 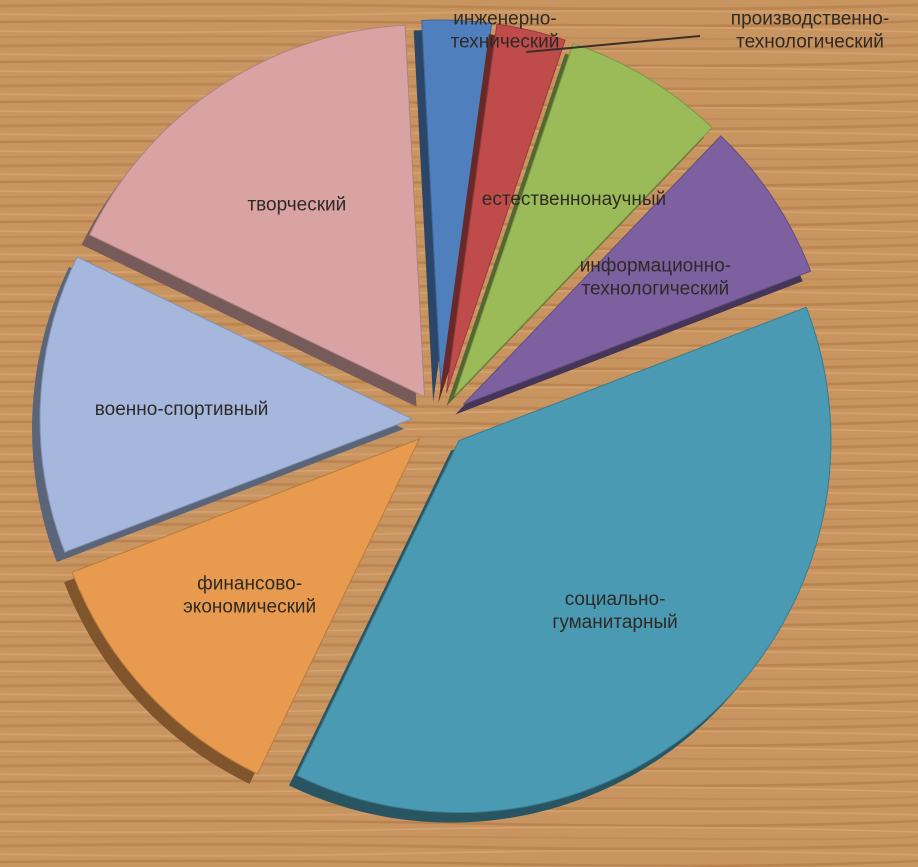 I want to click on slice-label-естественнонаучный: естественнонаучный, so click(x=574, y=199).